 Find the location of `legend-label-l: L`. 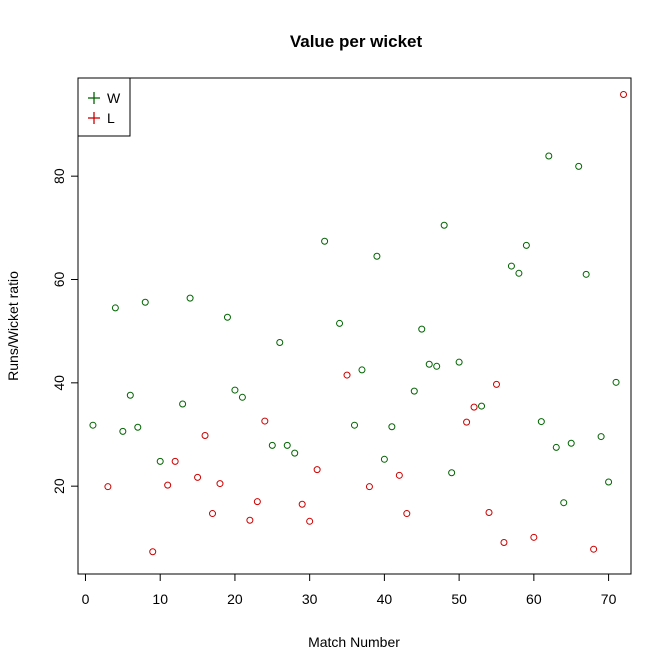

legend-label-l: L is located at coordinates (111, 118).